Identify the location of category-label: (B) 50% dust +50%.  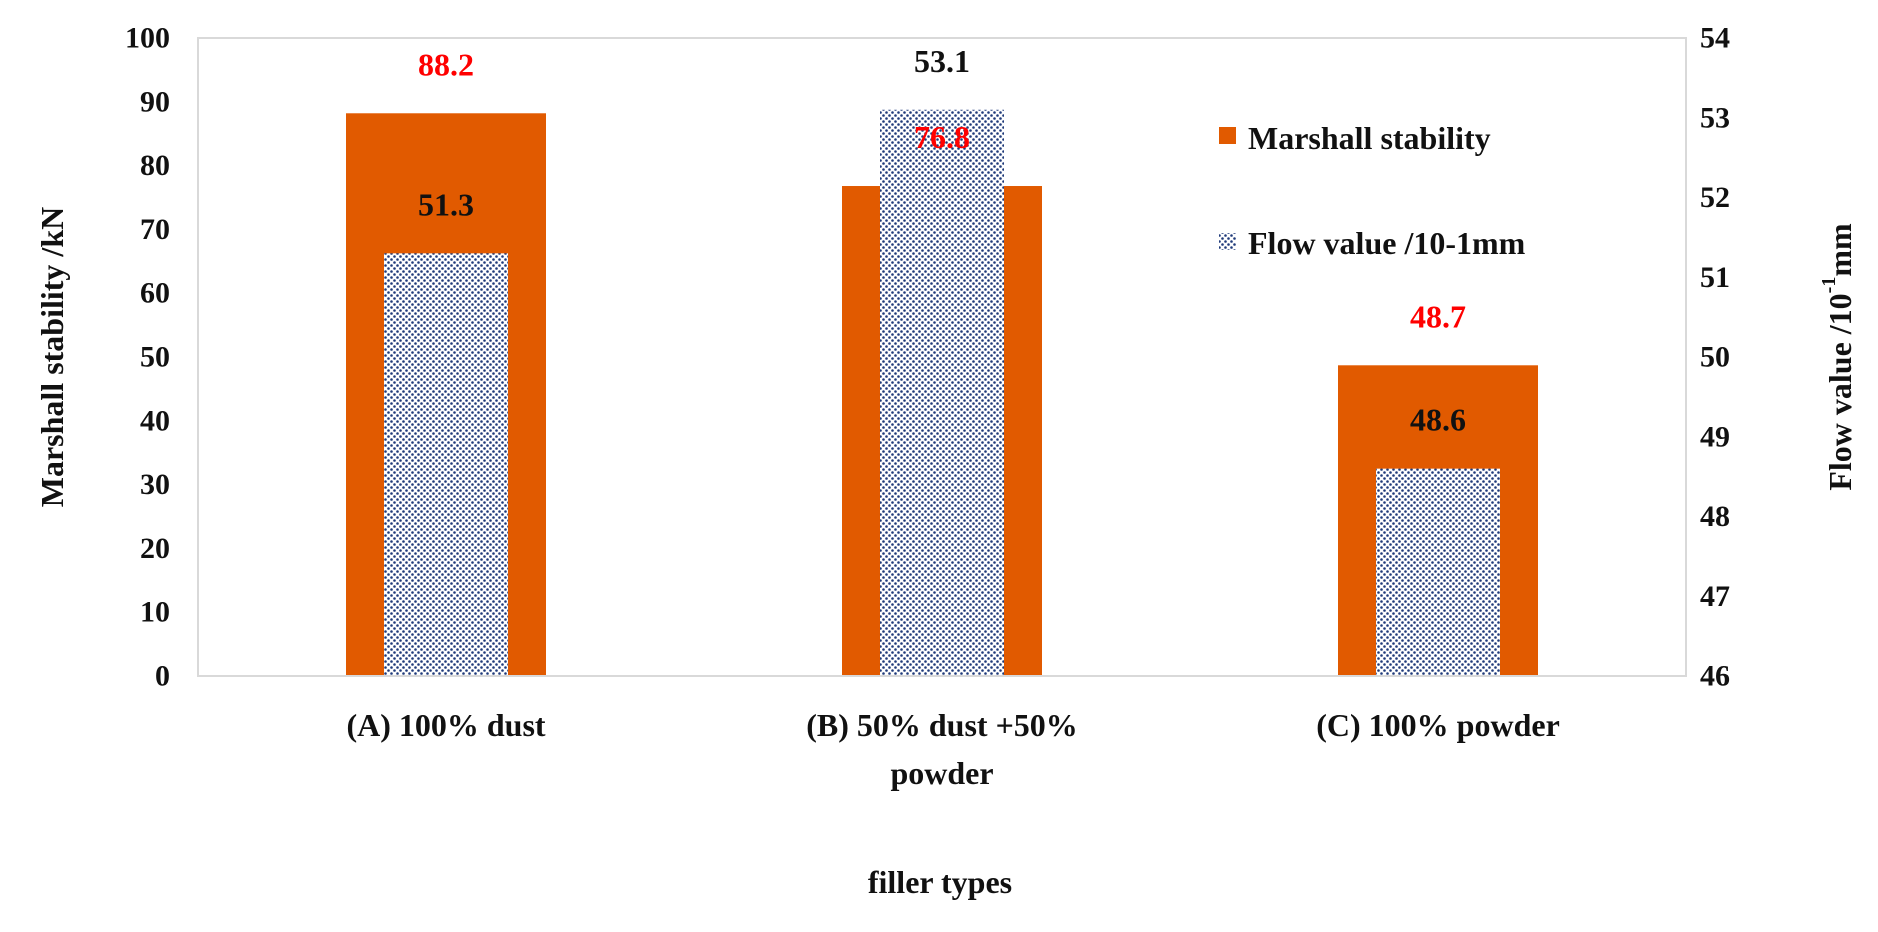
(942, 725).